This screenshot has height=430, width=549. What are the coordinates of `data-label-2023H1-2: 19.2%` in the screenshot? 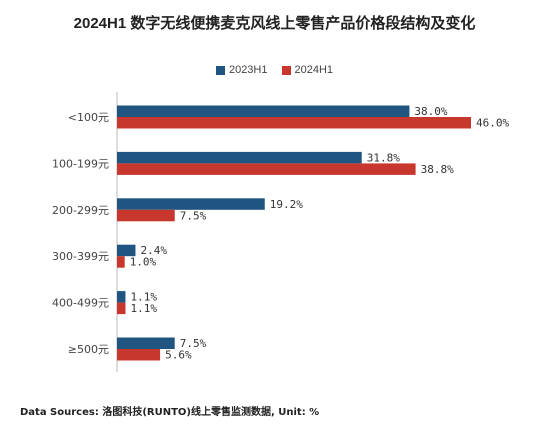 It's located at (286, 204).